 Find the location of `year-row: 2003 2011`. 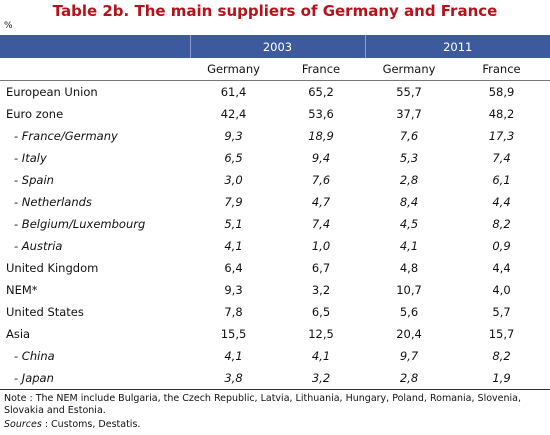

year-row: 2003 2011 is located at coordinates (275, 46).